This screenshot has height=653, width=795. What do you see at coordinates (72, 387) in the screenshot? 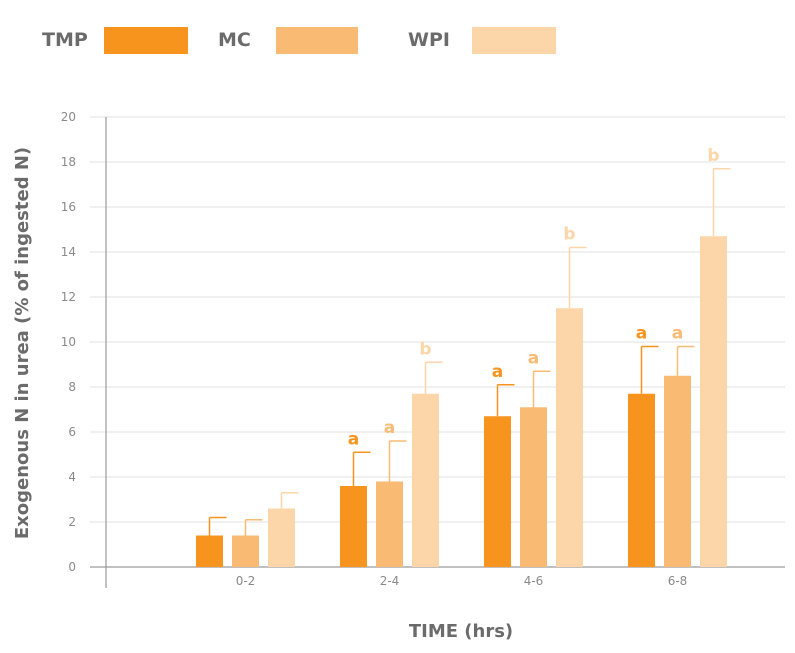
I see `y-tick-label: 8` at bounding box center [72, 387].